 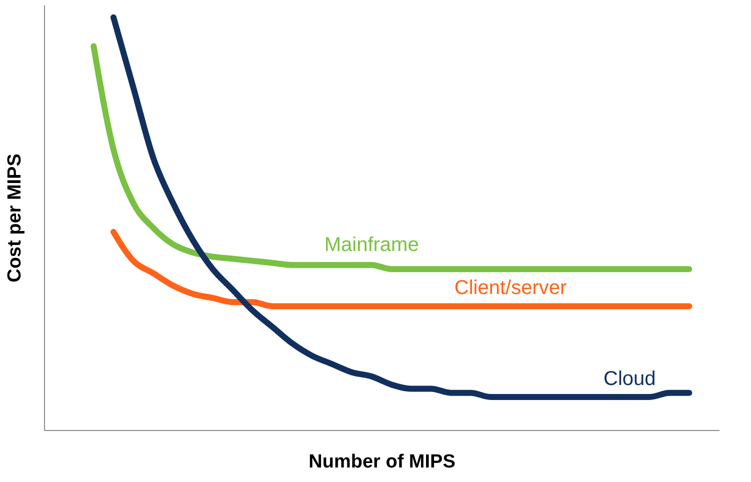 What do you see at coordinates (630, 379) in the screenshot?
I see `series-label: Cloud` at bounding box center [630, 379].